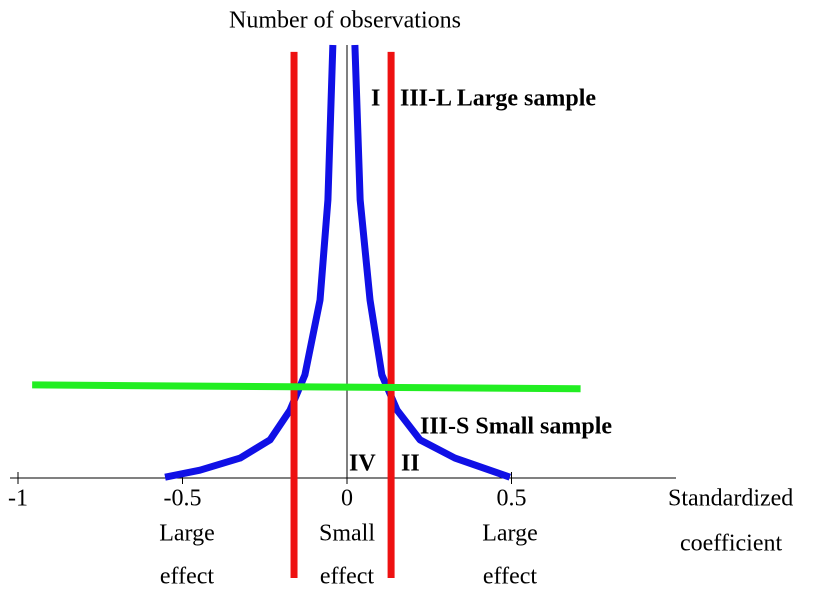 The width and height of the screenshot is (840, 589). I want to click on chart-title: Number of observations, so click(345, 21).